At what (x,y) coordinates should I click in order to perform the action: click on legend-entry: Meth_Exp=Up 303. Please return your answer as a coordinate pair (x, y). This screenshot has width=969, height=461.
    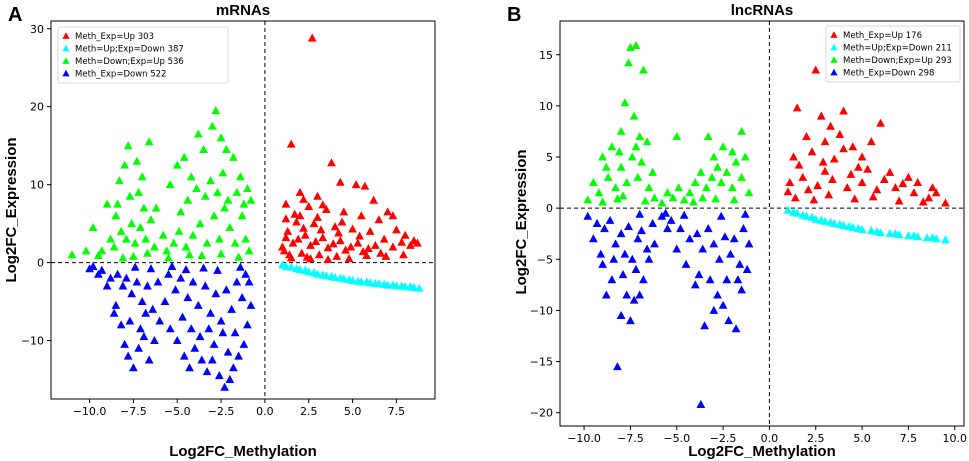
    Looking at the image, I should click on (114, 37).